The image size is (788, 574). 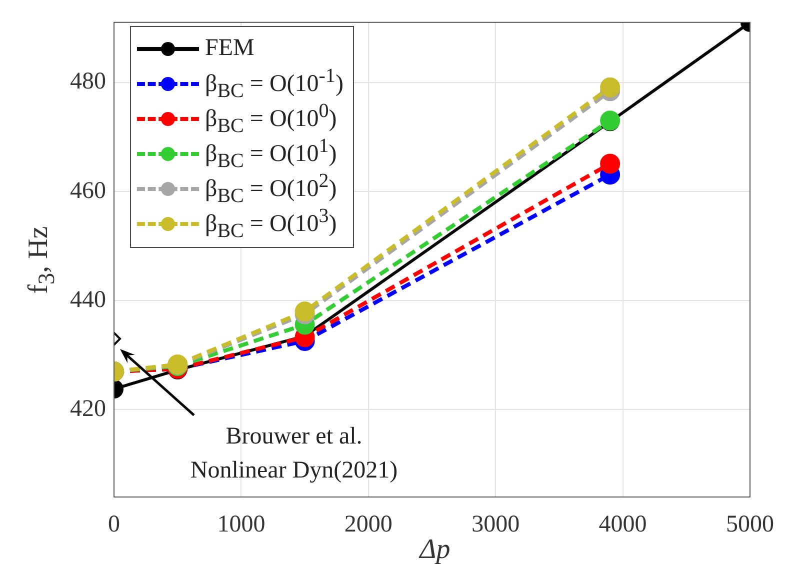 I want to click on y-tick-label: 420, so click(x=88, y=409).